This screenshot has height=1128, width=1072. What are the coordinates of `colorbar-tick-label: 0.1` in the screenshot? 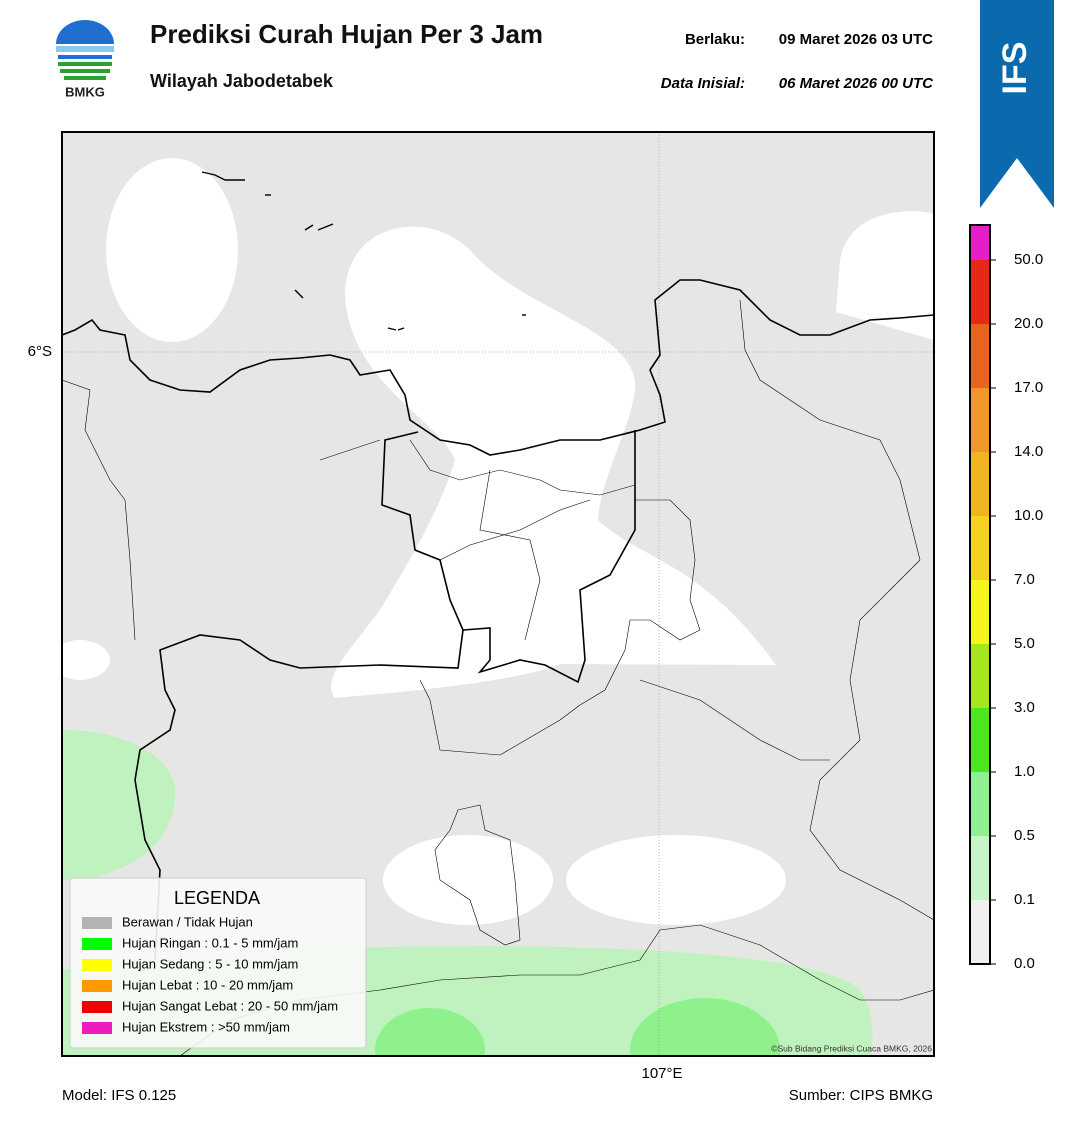 It's located at (1024, 899).